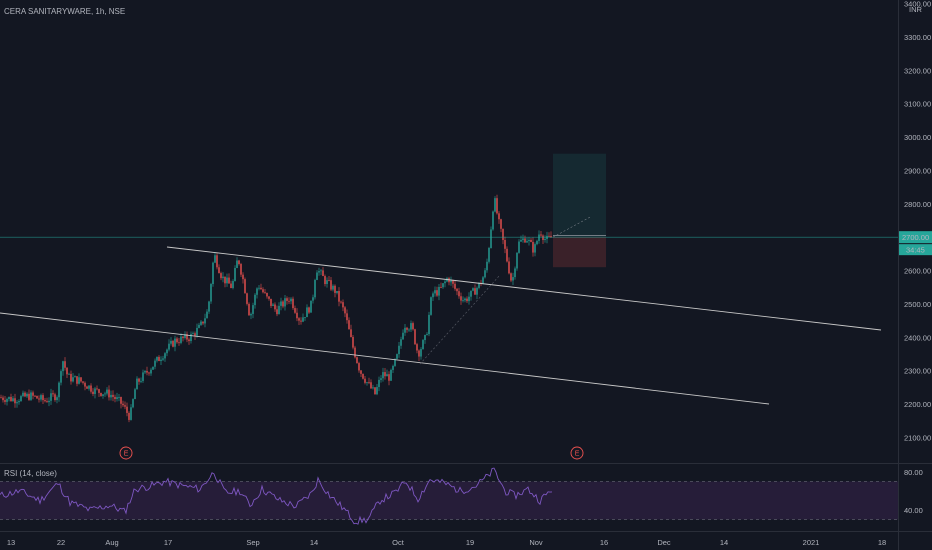 Image resolution: width=932 pixels, height=550 pixels. Describe the element at coordinates (916, 9) in the screenshot. I see `currency-label: INR` at that location.